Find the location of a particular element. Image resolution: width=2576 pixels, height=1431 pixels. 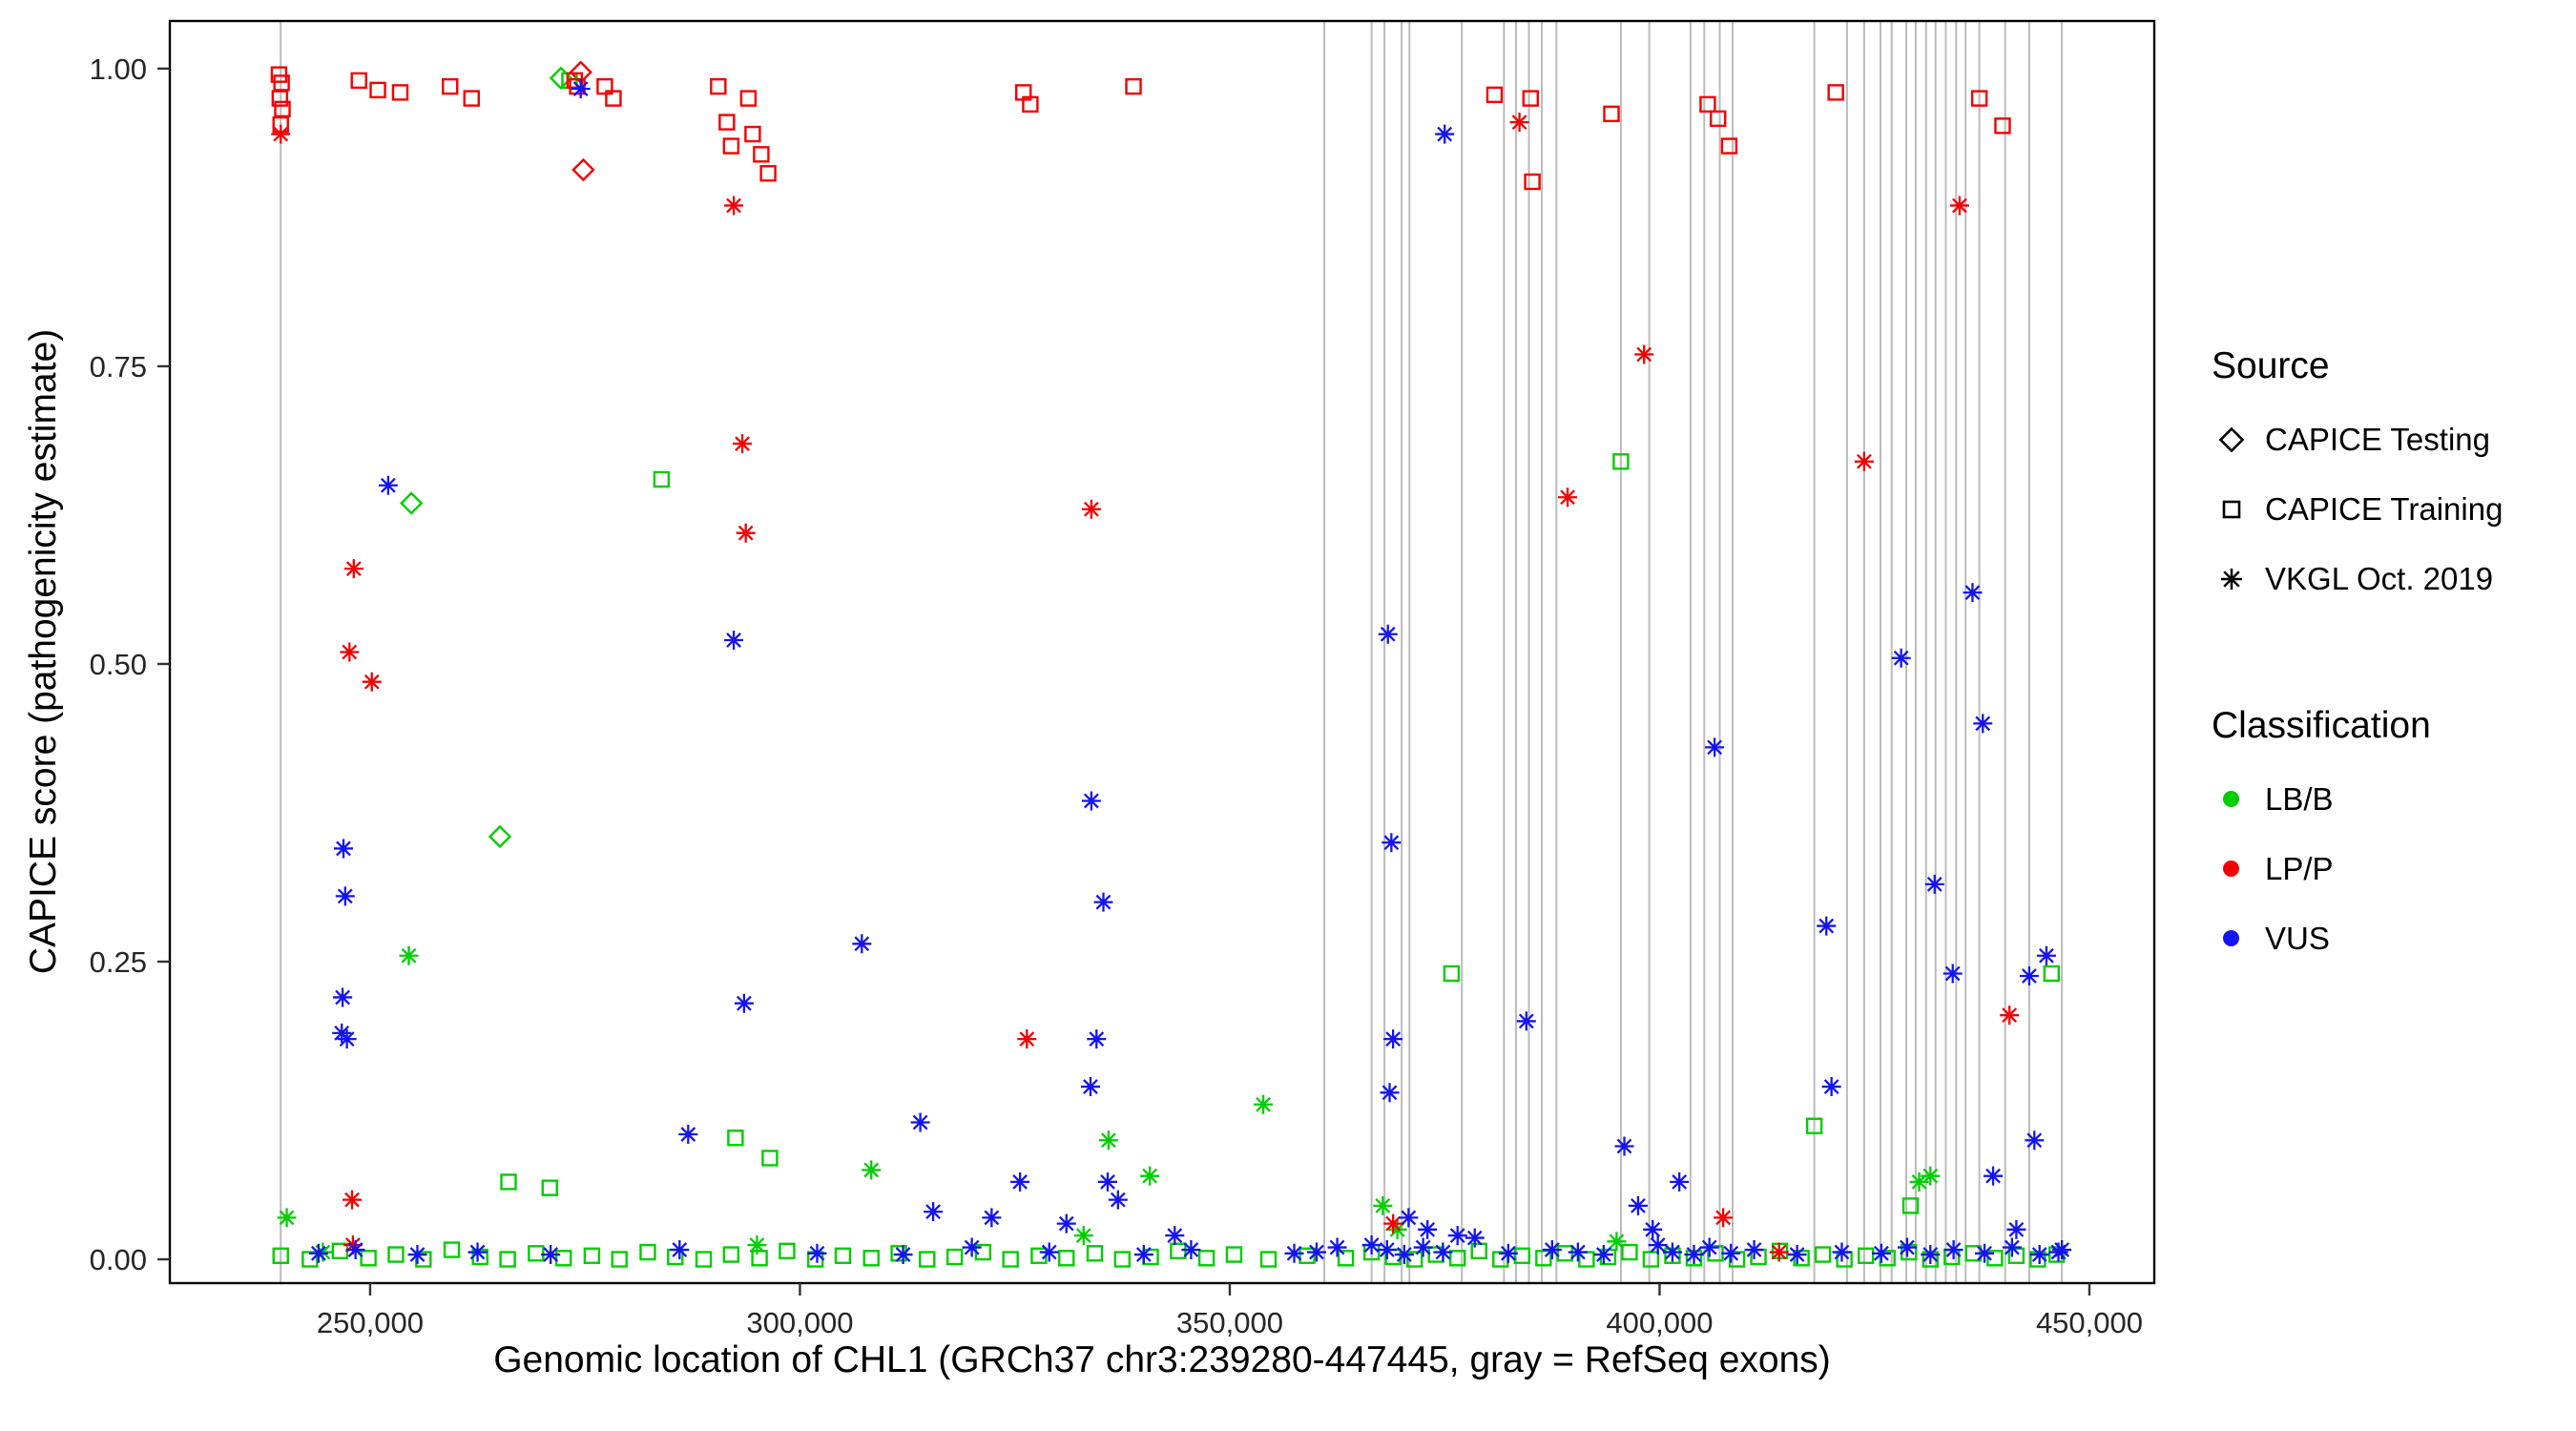

legend-label-capice-testing: CAPICE Testing is located at coordinates (2377, 439).